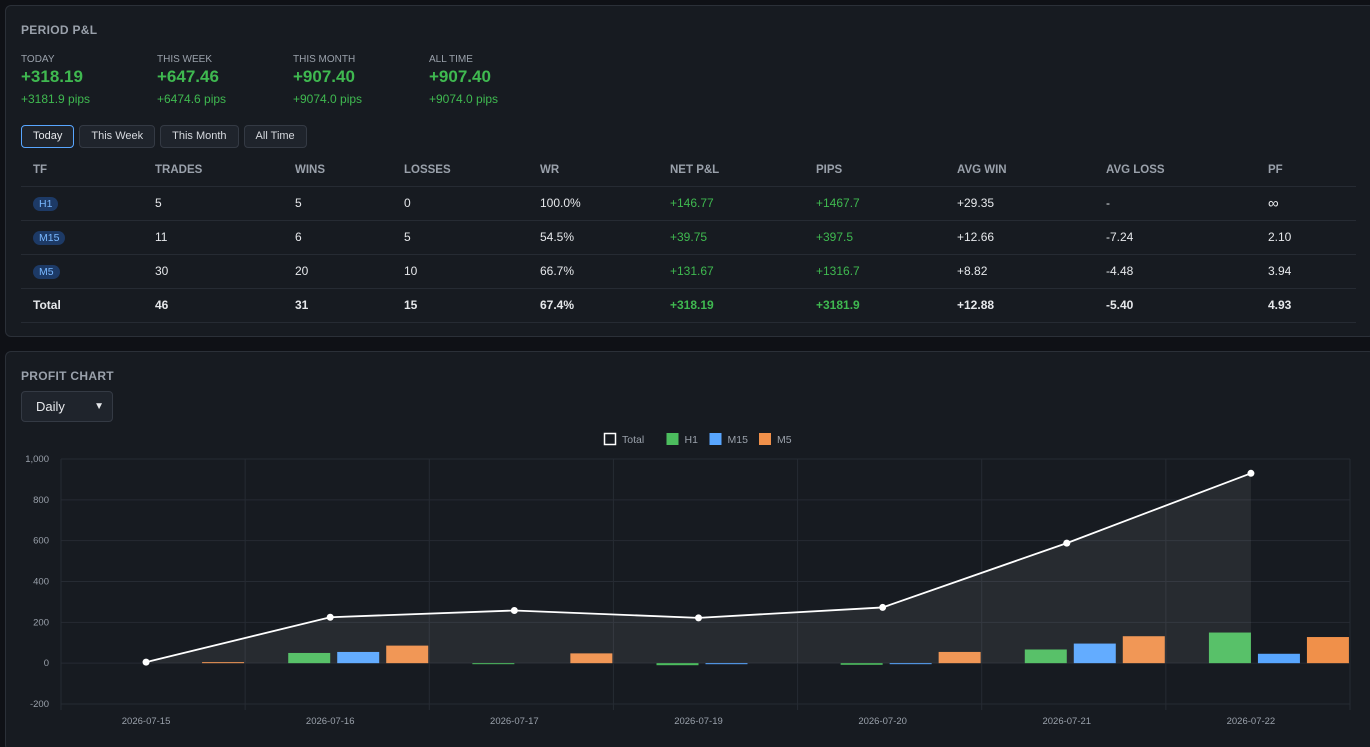 This screenshot has width=1370, height=747. What do you see at coordinates (117, 136) in the screenshot?
I see `period-button-this-week: This Week` at bounding box center [117, 136].